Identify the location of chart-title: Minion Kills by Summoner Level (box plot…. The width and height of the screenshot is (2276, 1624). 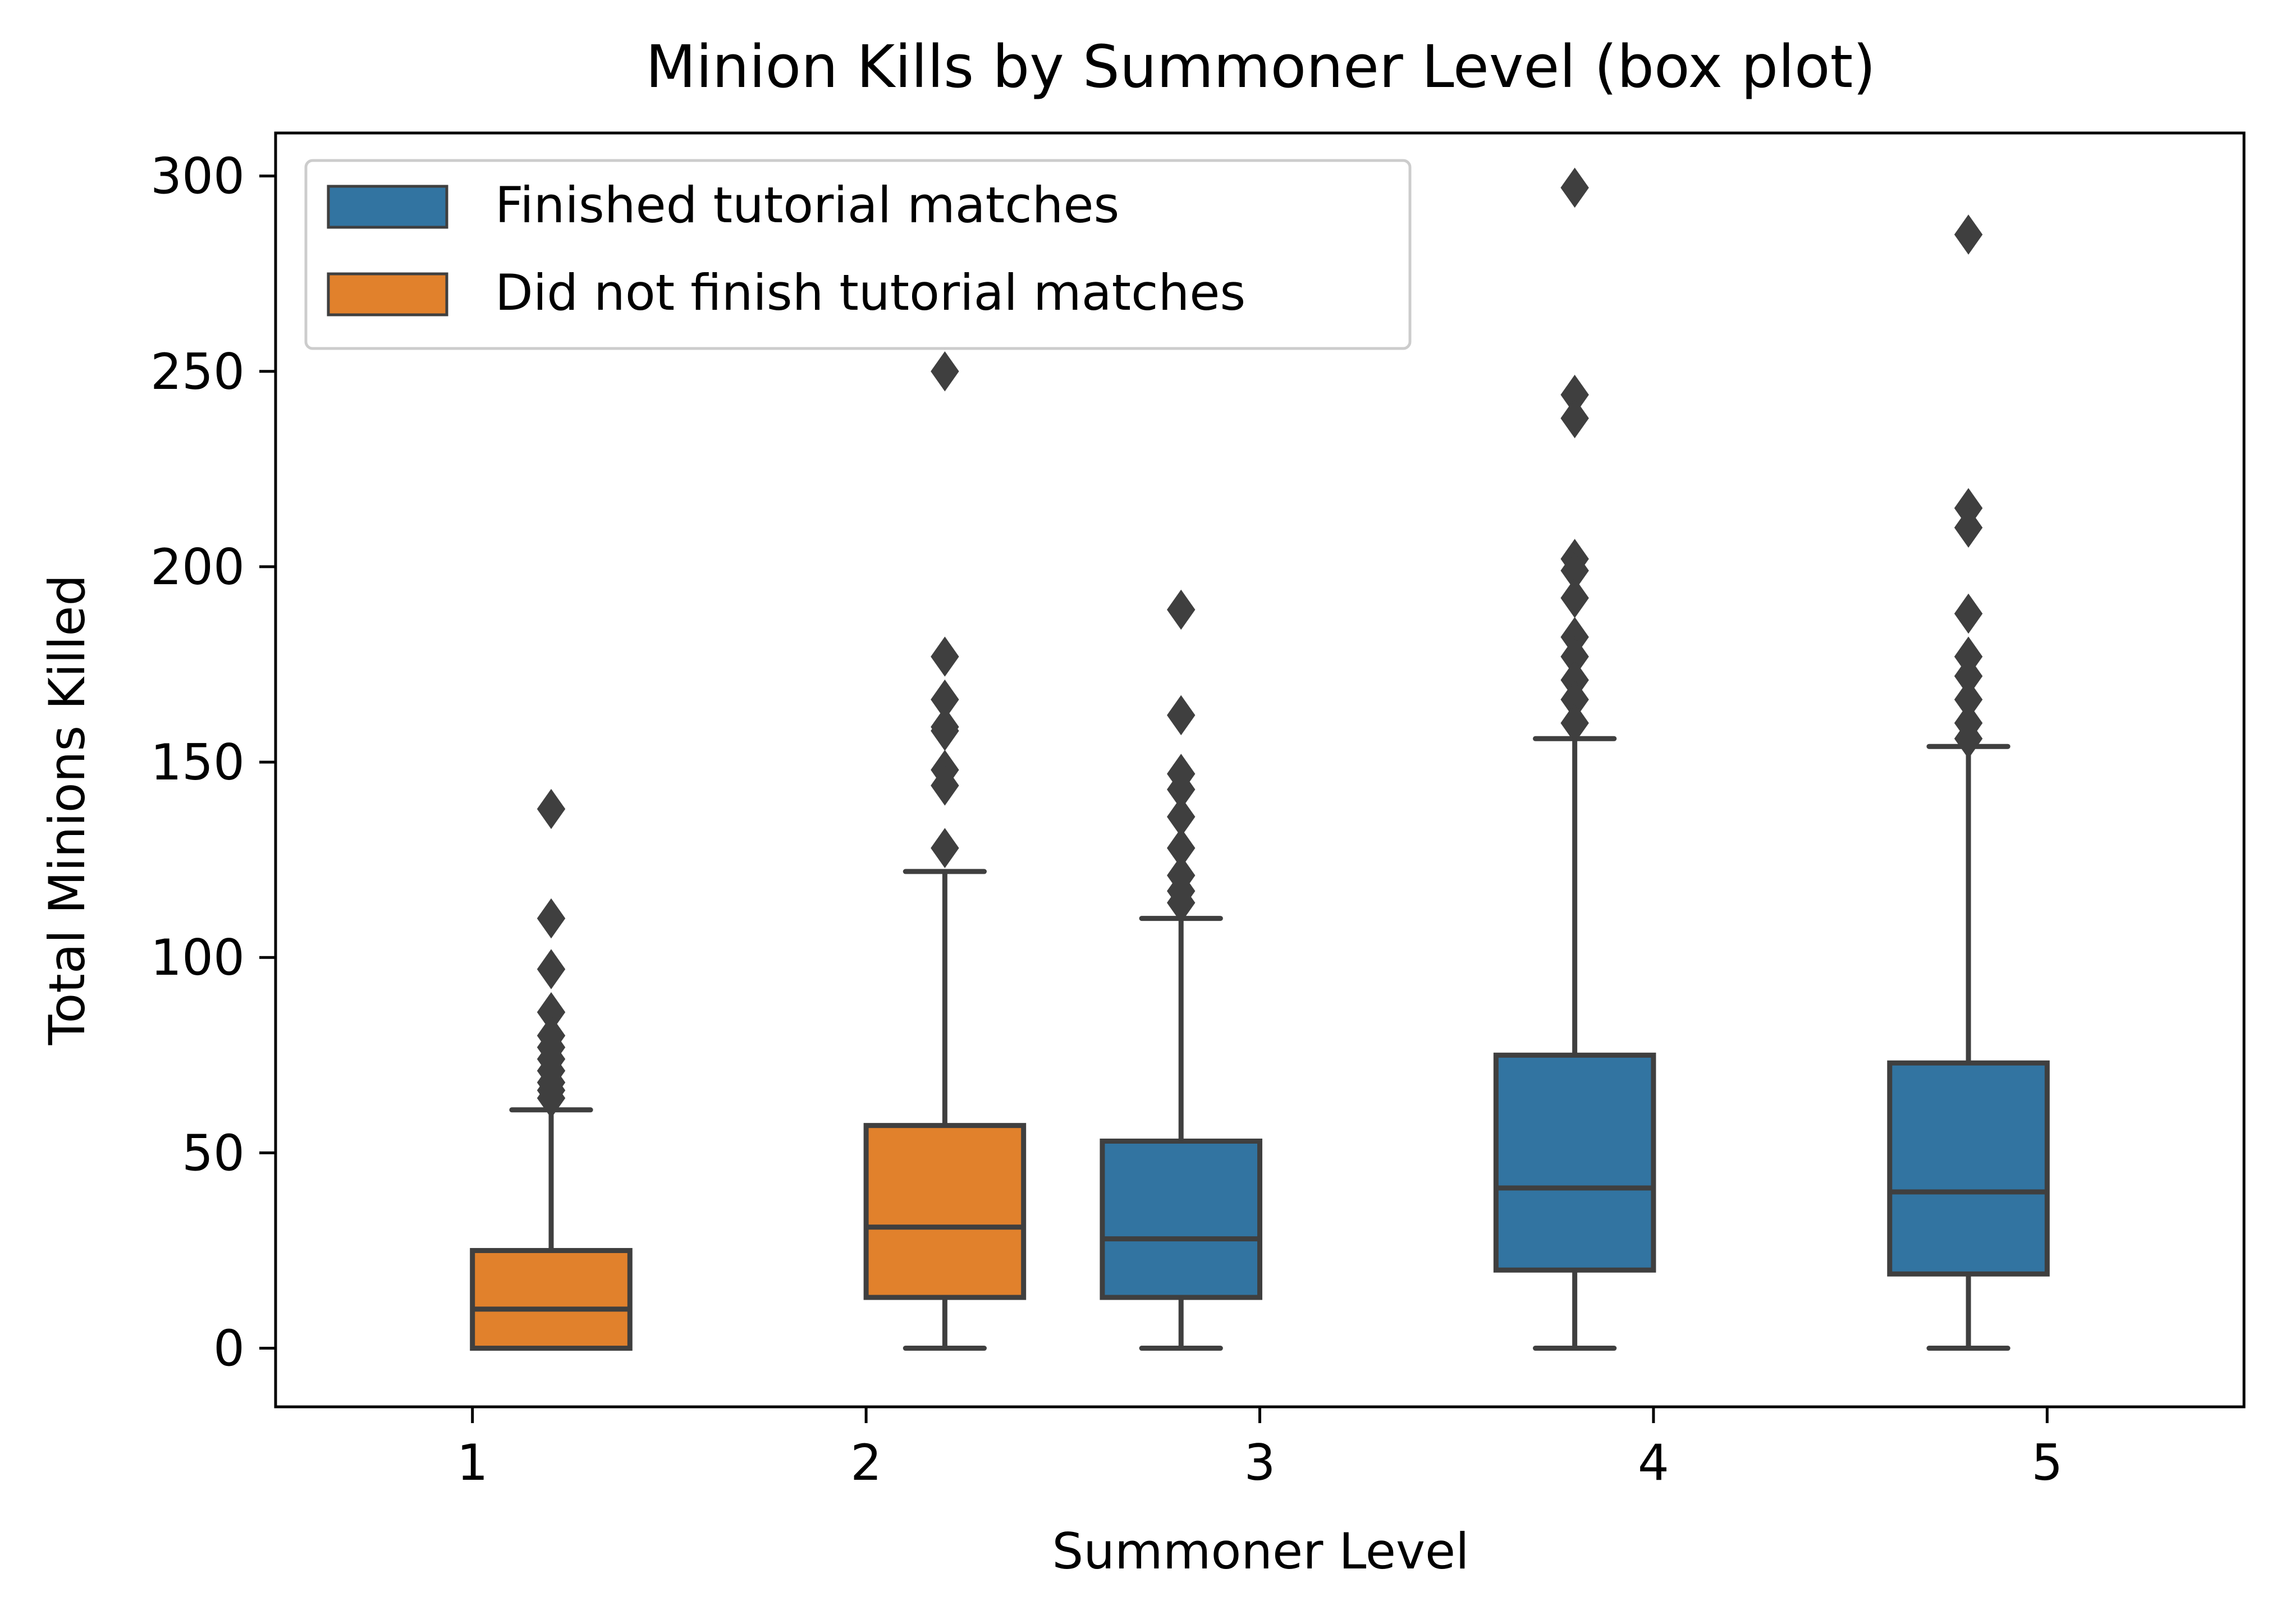
(1260, 67).